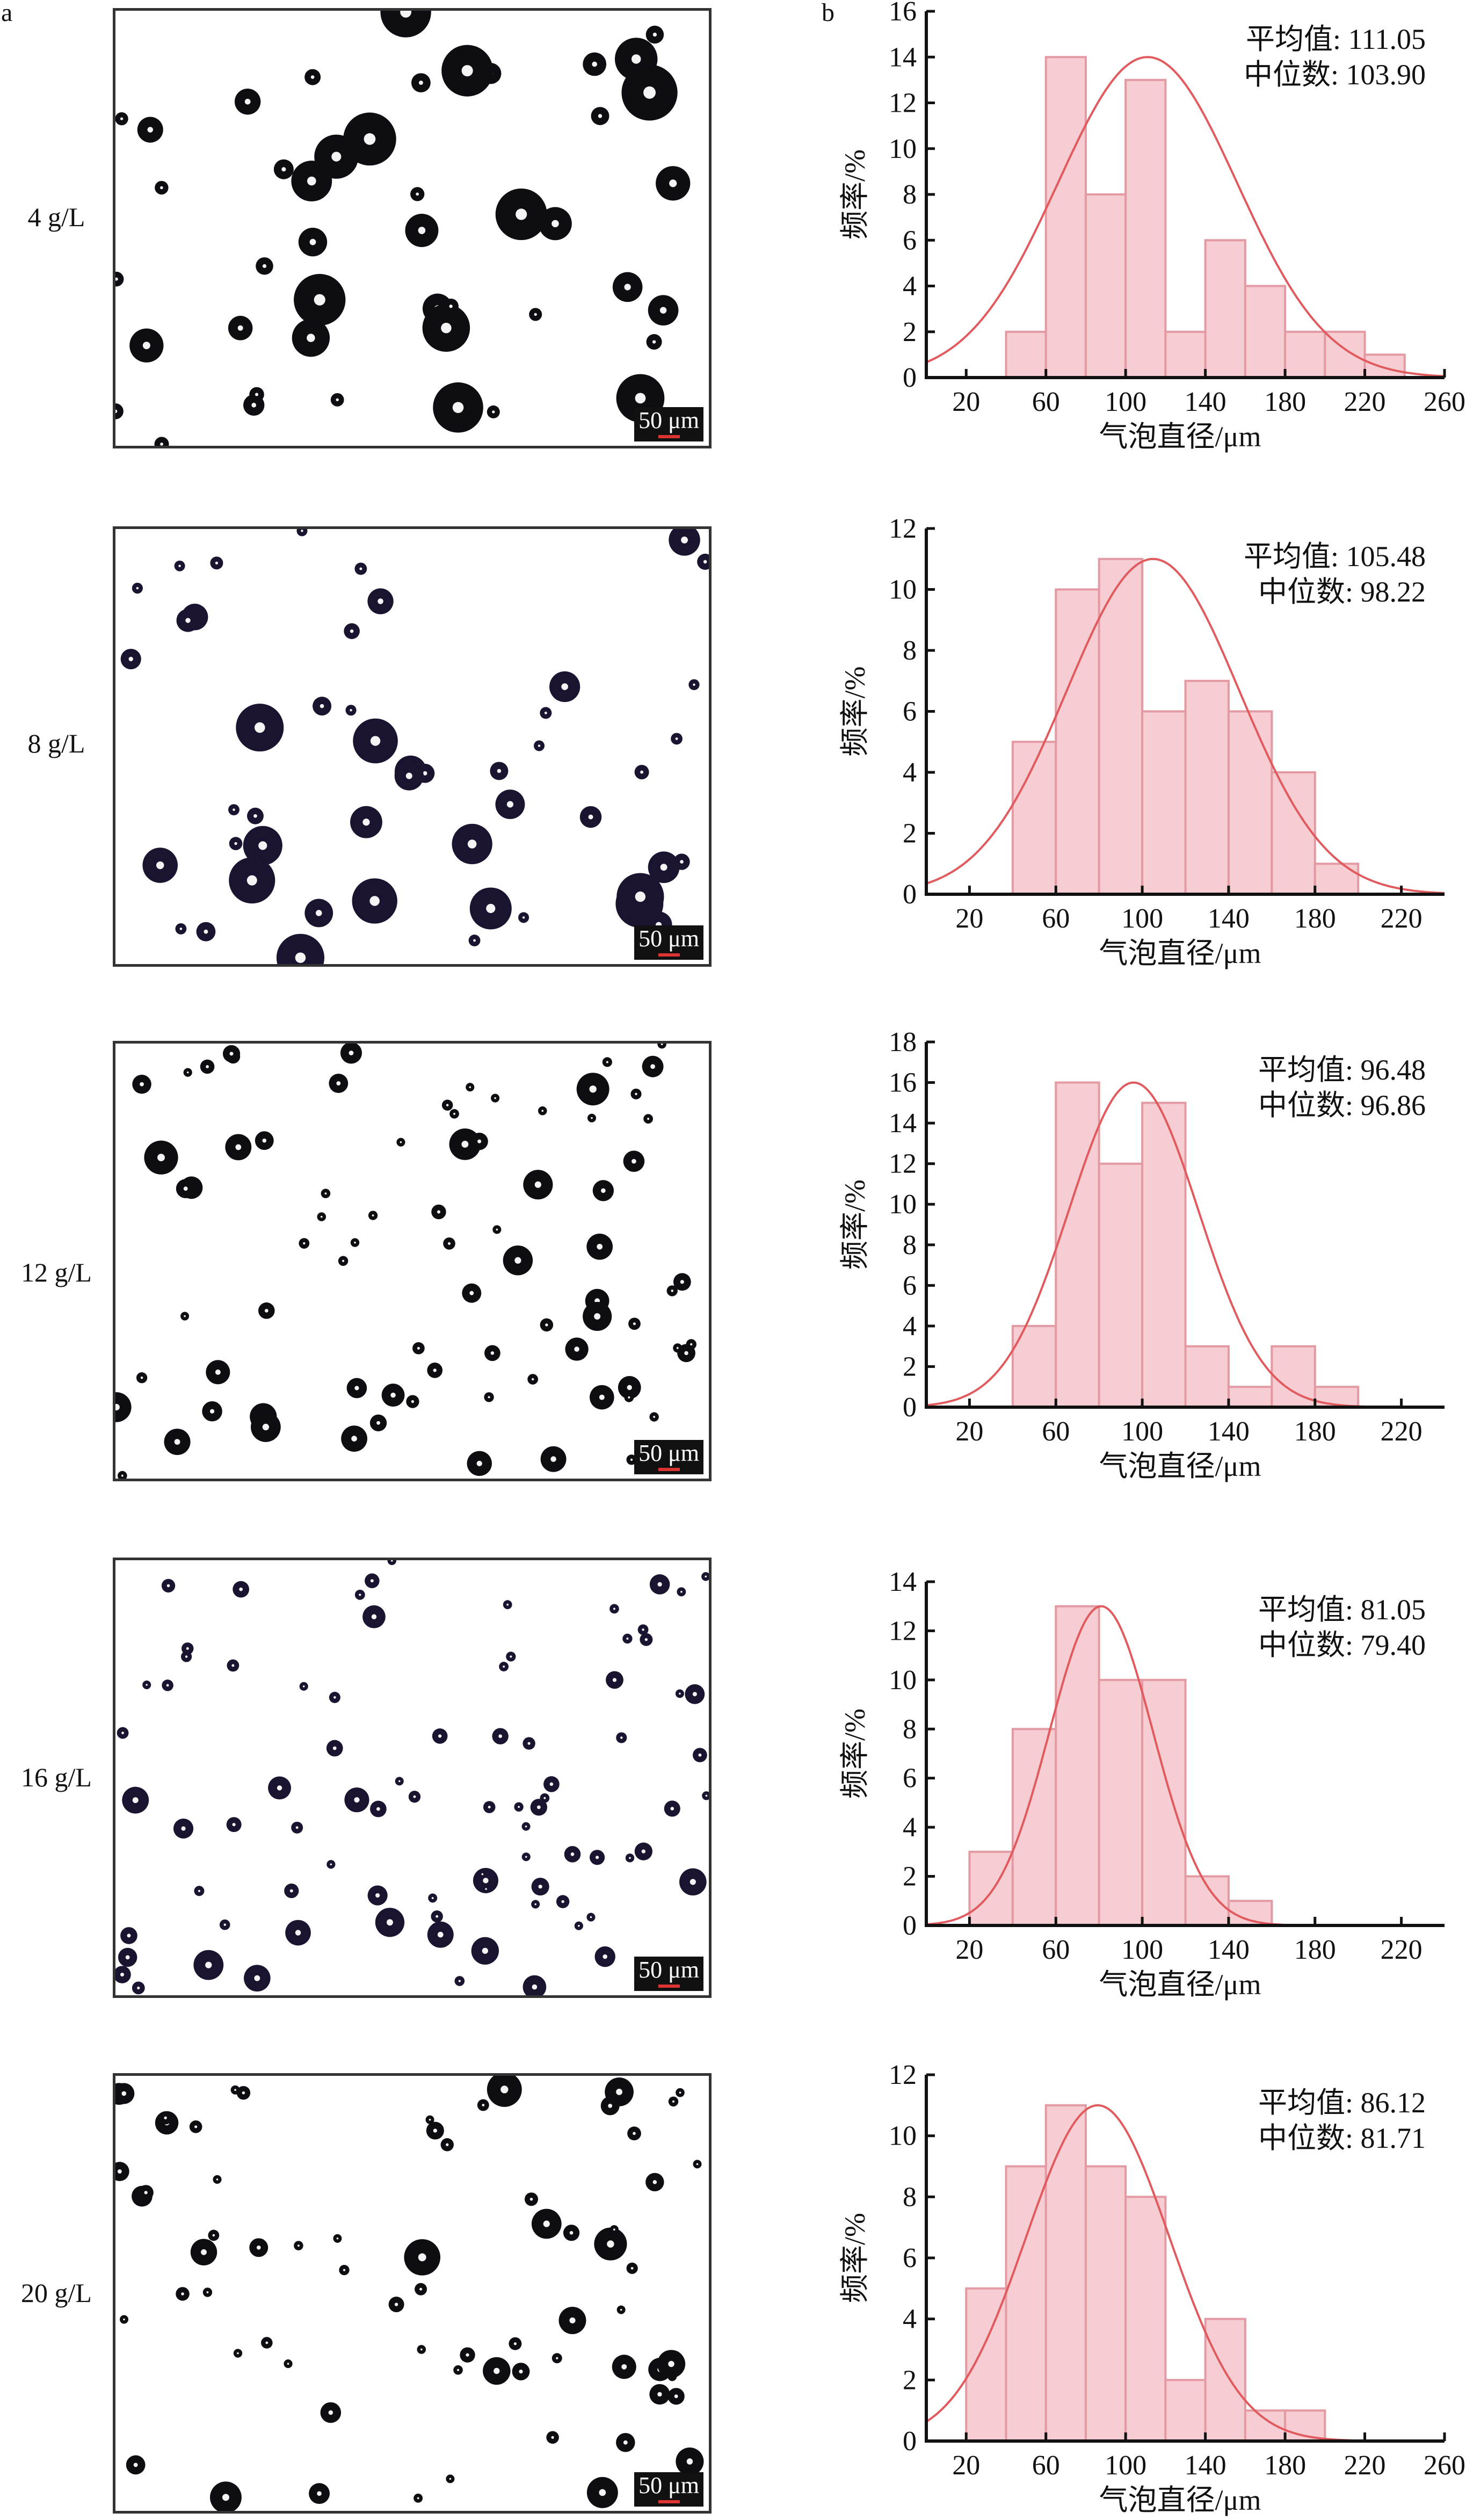 The width and height of the screenshot is (1466, 2520). Describe the element at coordinates (910, 1245) in the screenshot. I see `y-tick-label: 8` at that location.